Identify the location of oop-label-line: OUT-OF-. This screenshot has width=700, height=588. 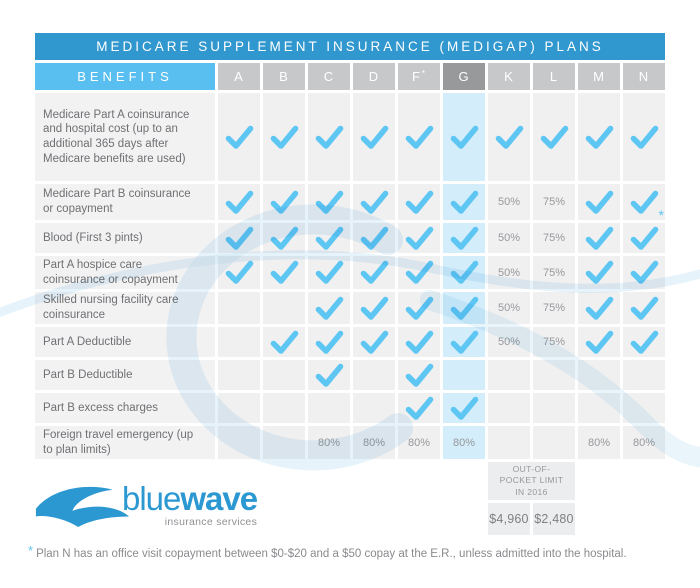
(531, 468).